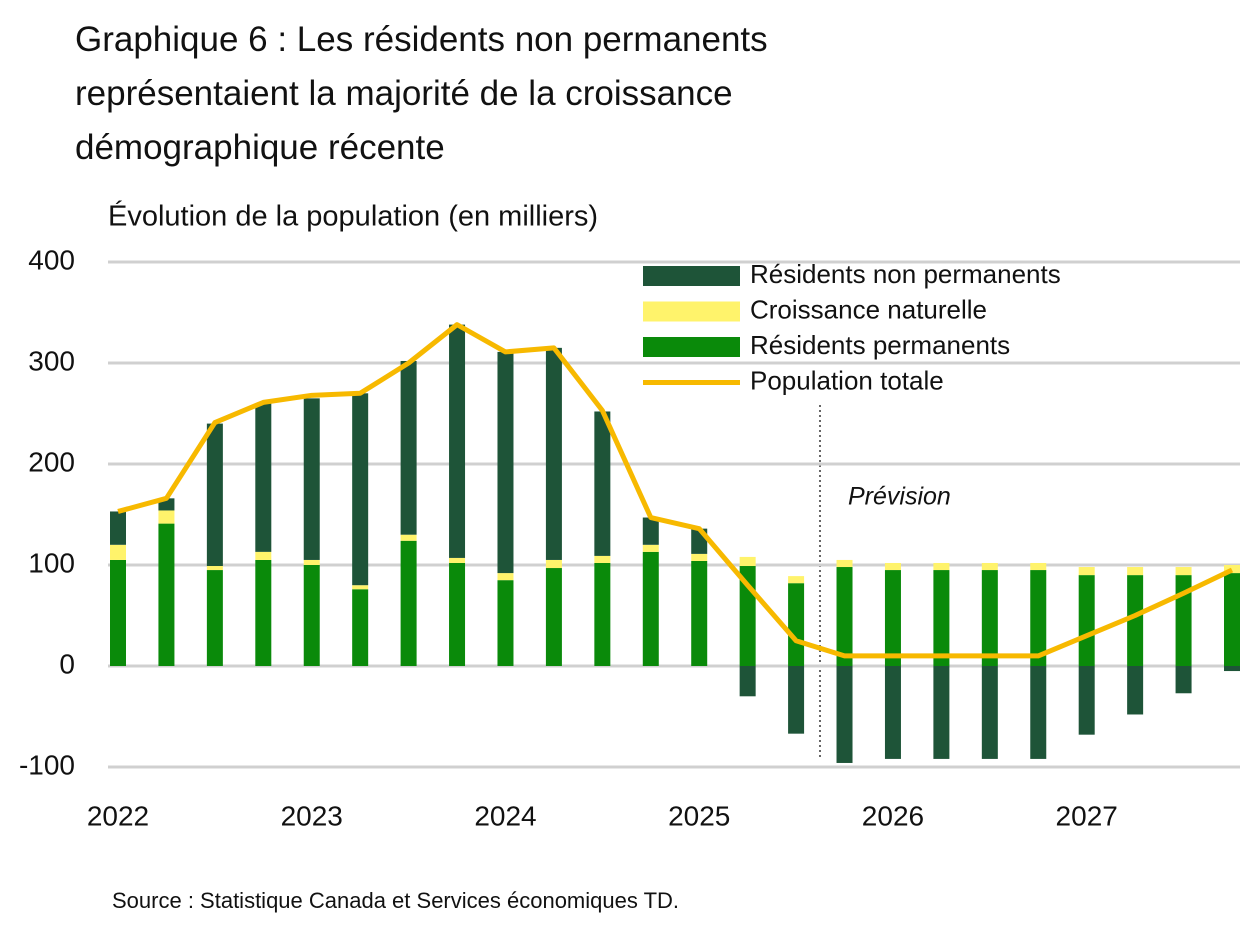  What do you see at coordinates (905, 274) in the screenshot?
I see `legend-label: Résidents non permanents` at bounding box center [905, 274].